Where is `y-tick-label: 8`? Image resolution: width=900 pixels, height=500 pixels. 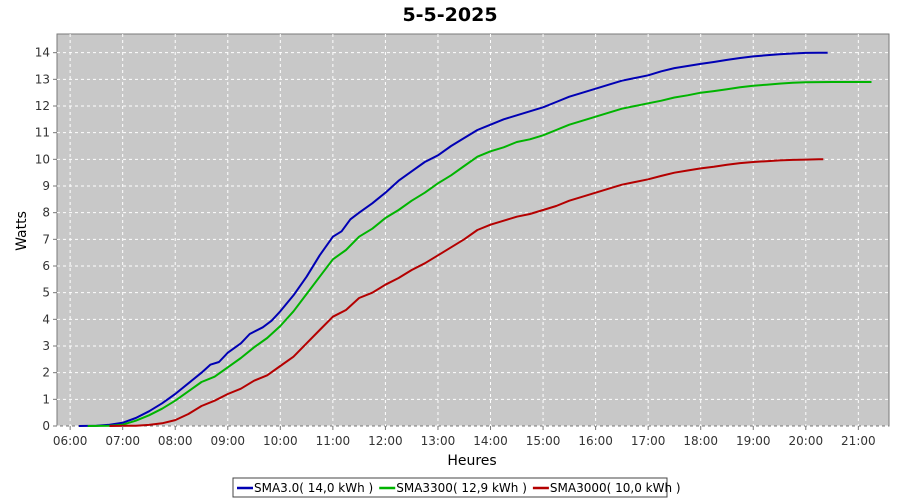 y-tick-label: 8 is located at coordinates (46, 213).